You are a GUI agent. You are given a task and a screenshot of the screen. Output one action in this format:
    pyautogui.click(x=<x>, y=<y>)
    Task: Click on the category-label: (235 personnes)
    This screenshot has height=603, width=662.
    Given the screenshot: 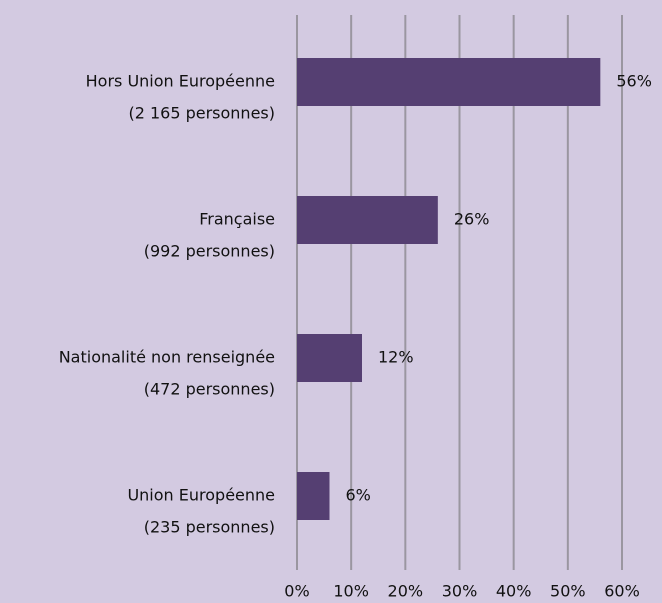 What is the action you would take?
    pyautogui.click(x=209, y=527)
    